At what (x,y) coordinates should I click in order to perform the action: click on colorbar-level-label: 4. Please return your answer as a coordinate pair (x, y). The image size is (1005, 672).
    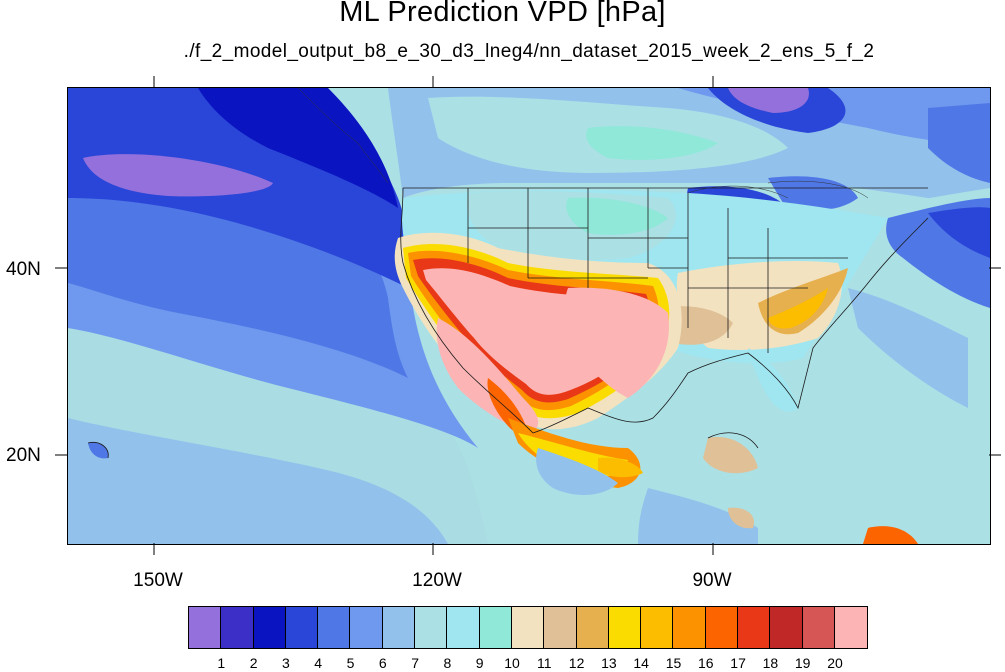
    Looking at the image, I should click on (318, 663).